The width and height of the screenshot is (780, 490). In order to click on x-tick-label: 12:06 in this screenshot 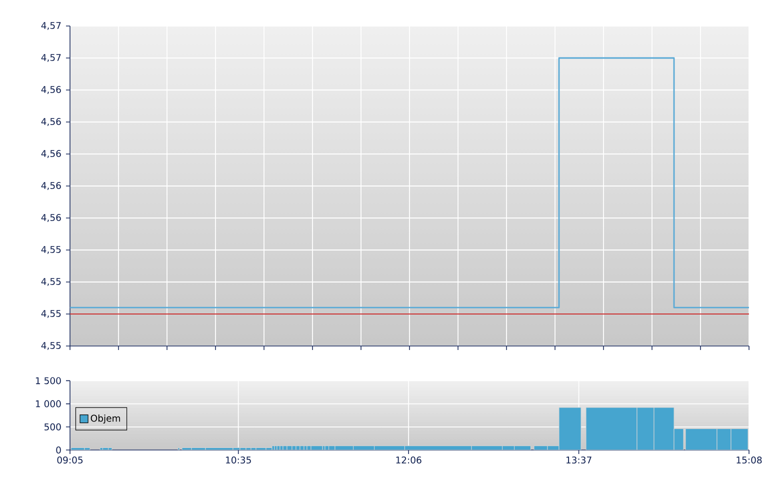, I will do `click(409, 460)`.